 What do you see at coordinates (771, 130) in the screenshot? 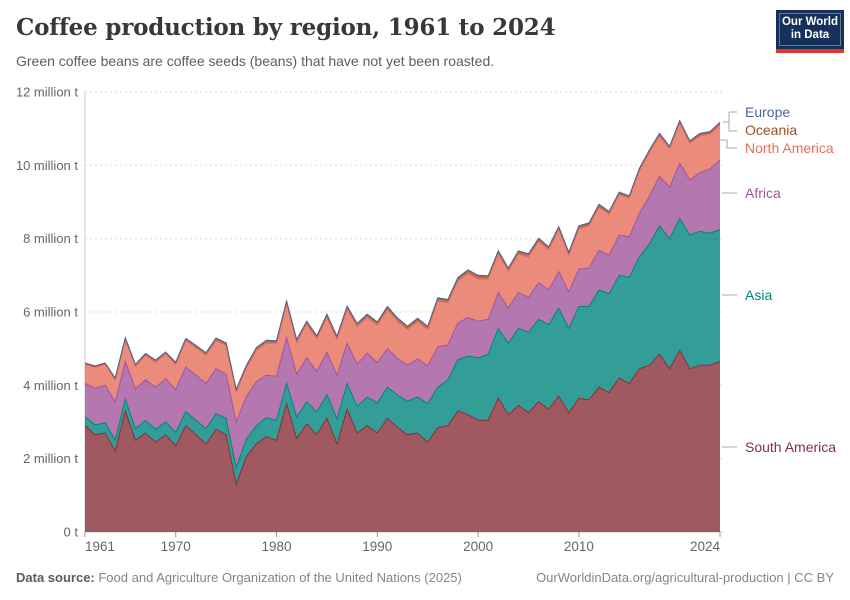
I see `legend-label-oceania: Oceania` at bounding box center [771, 130].